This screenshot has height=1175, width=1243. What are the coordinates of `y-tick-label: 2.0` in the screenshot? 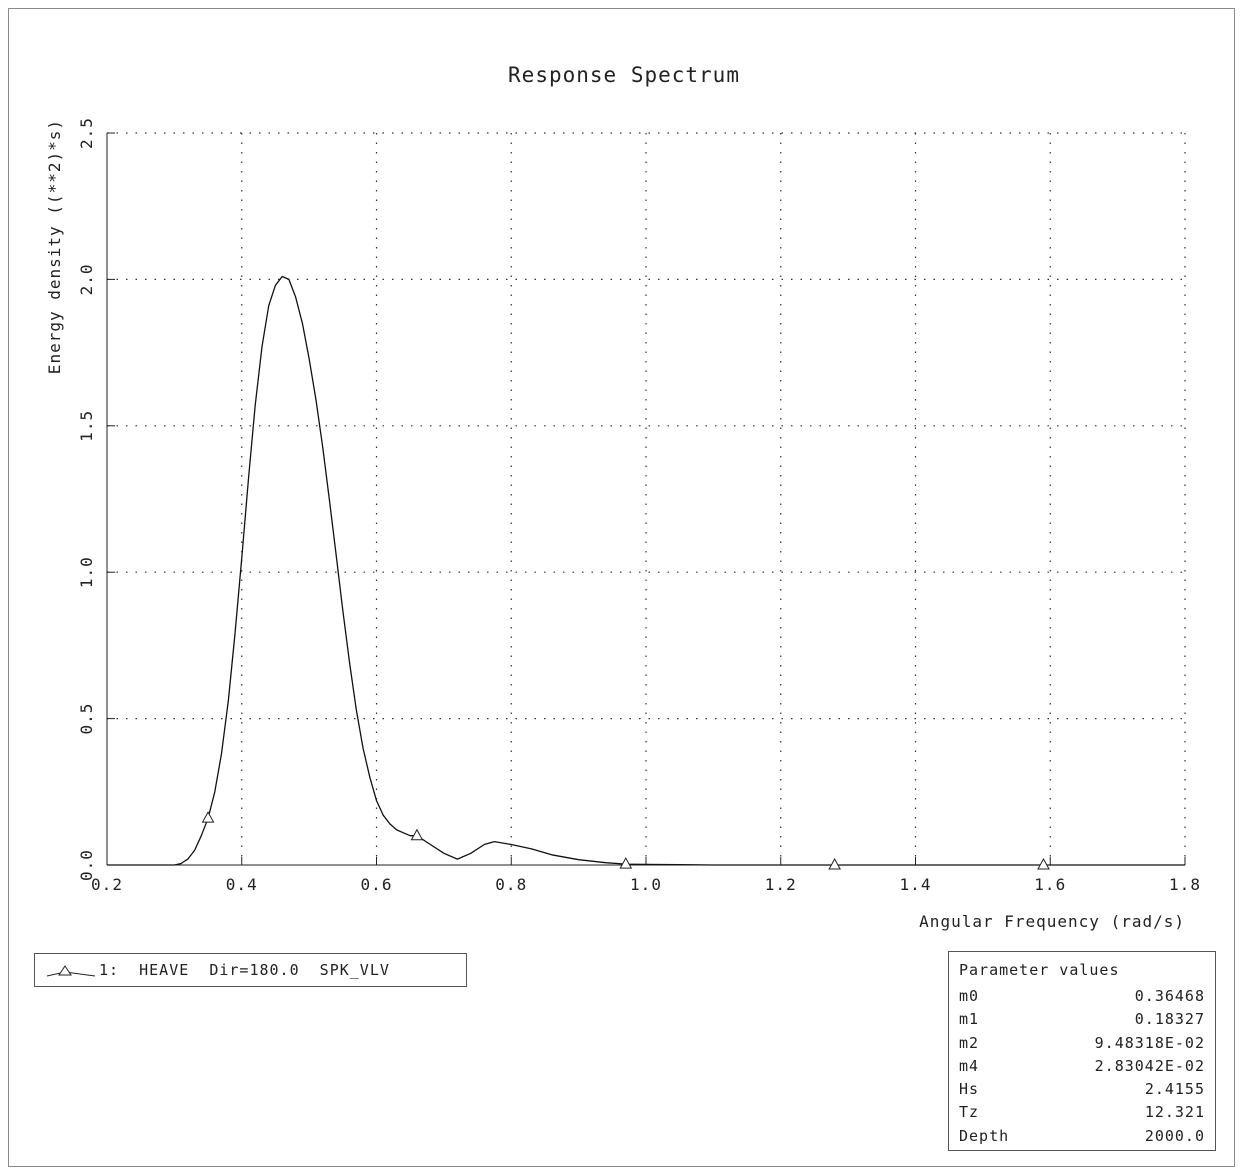 It's located at (86, 279).